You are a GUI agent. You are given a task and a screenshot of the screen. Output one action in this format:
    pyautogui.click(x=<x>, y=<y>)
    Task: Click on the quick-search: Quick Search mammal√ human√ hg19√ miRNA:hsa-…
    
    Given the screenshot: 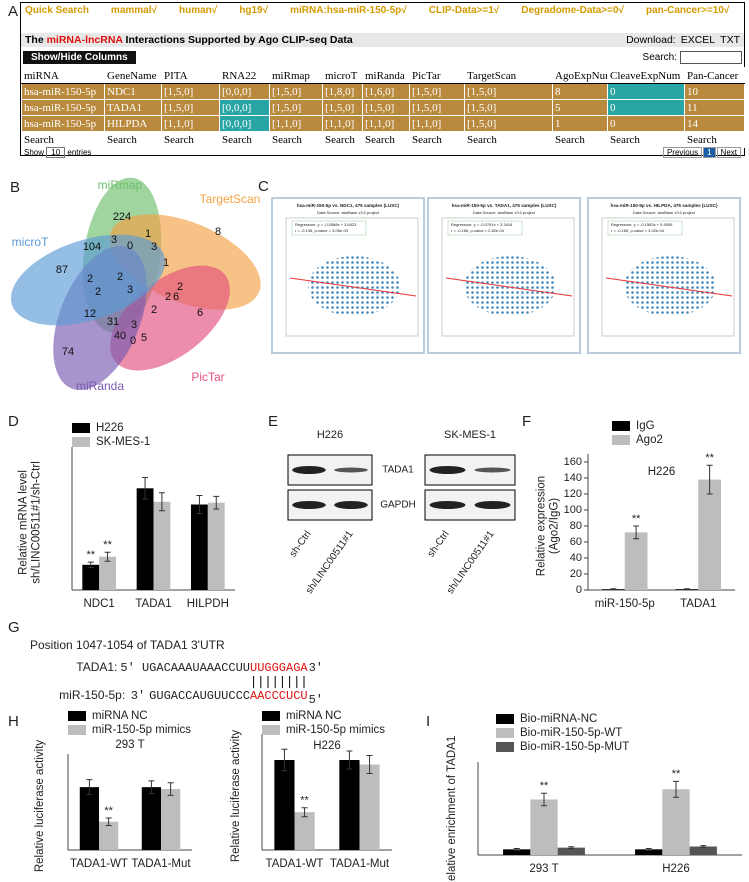 What is the action you would take?
    pyautogui.click(x=382, y=18)
    